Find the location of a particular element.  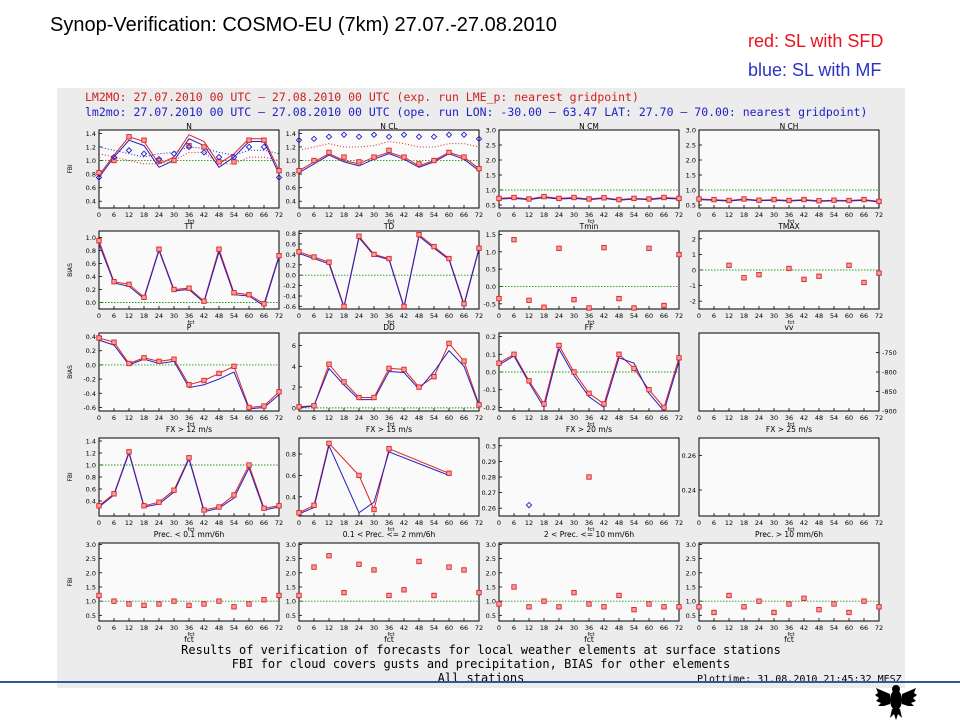

y-tick-label: 2.0 is located at coordinates (691, 573).